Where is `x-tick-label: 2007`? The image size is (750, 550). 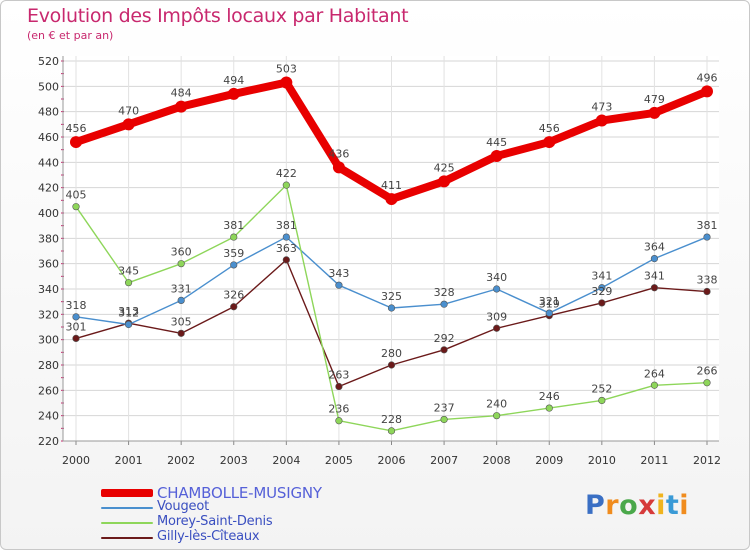 x-tick-label: 2007 is located at coordinates (444, 460).